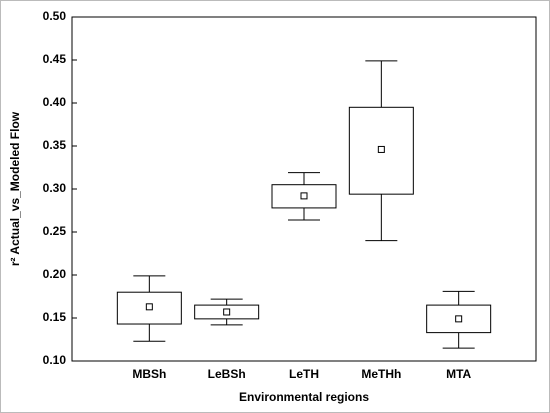 This screenshot has width=550, height=413. Describe the element at coordinates (55, 16) in the screenshot. I see `y-tick-label: 0.50` at that location.